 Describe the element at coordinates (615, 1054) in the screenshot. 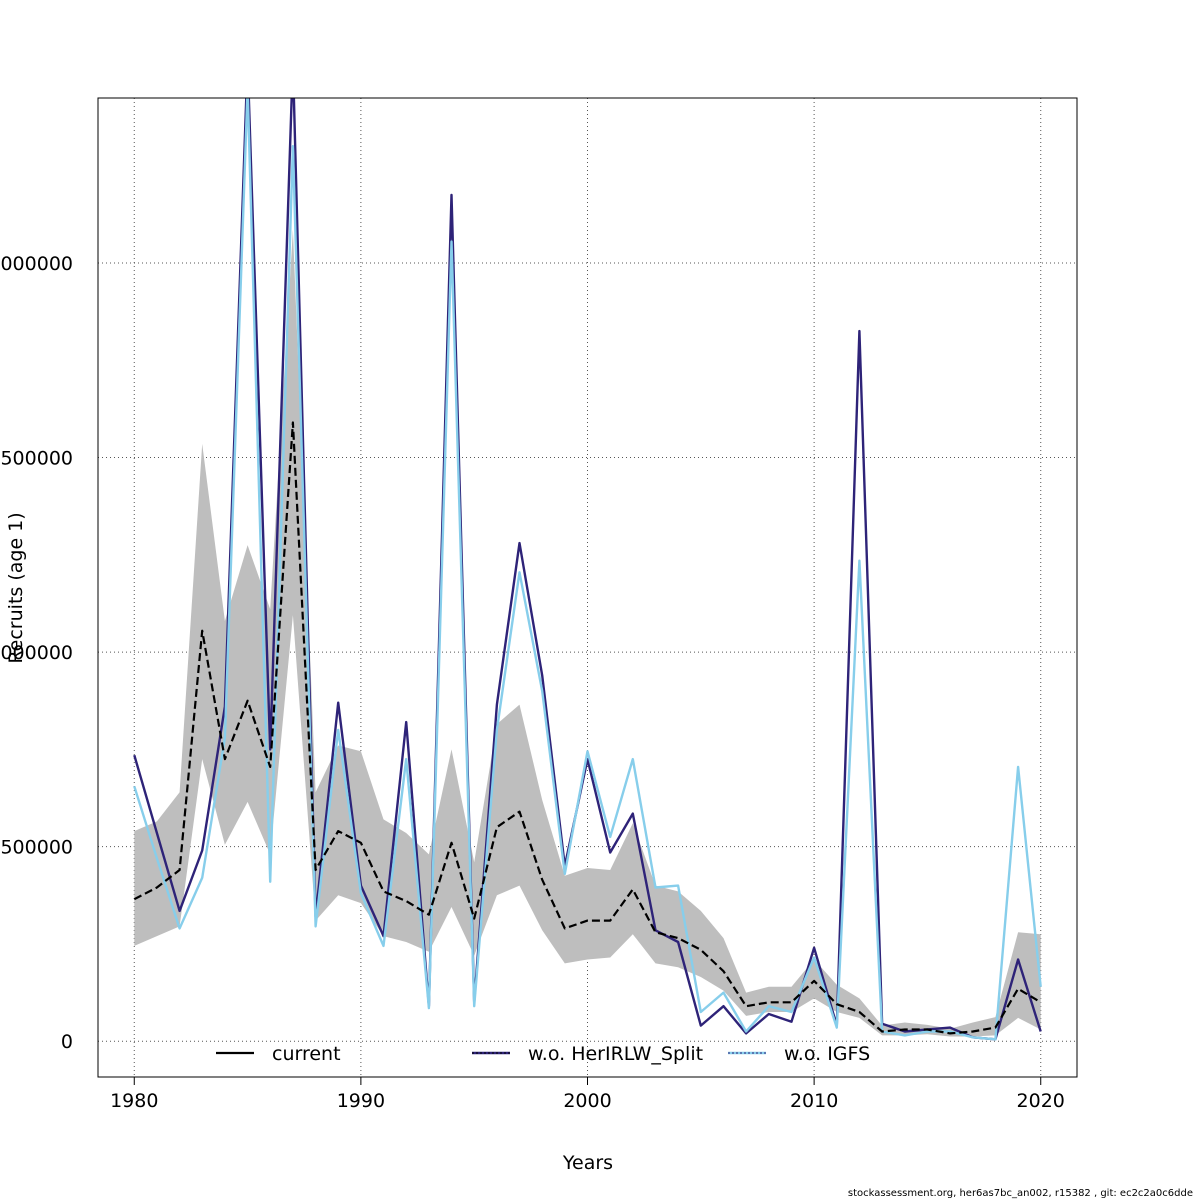

I see `legend-label-herirlw: w.o. HerIRLW_Split` at that location.